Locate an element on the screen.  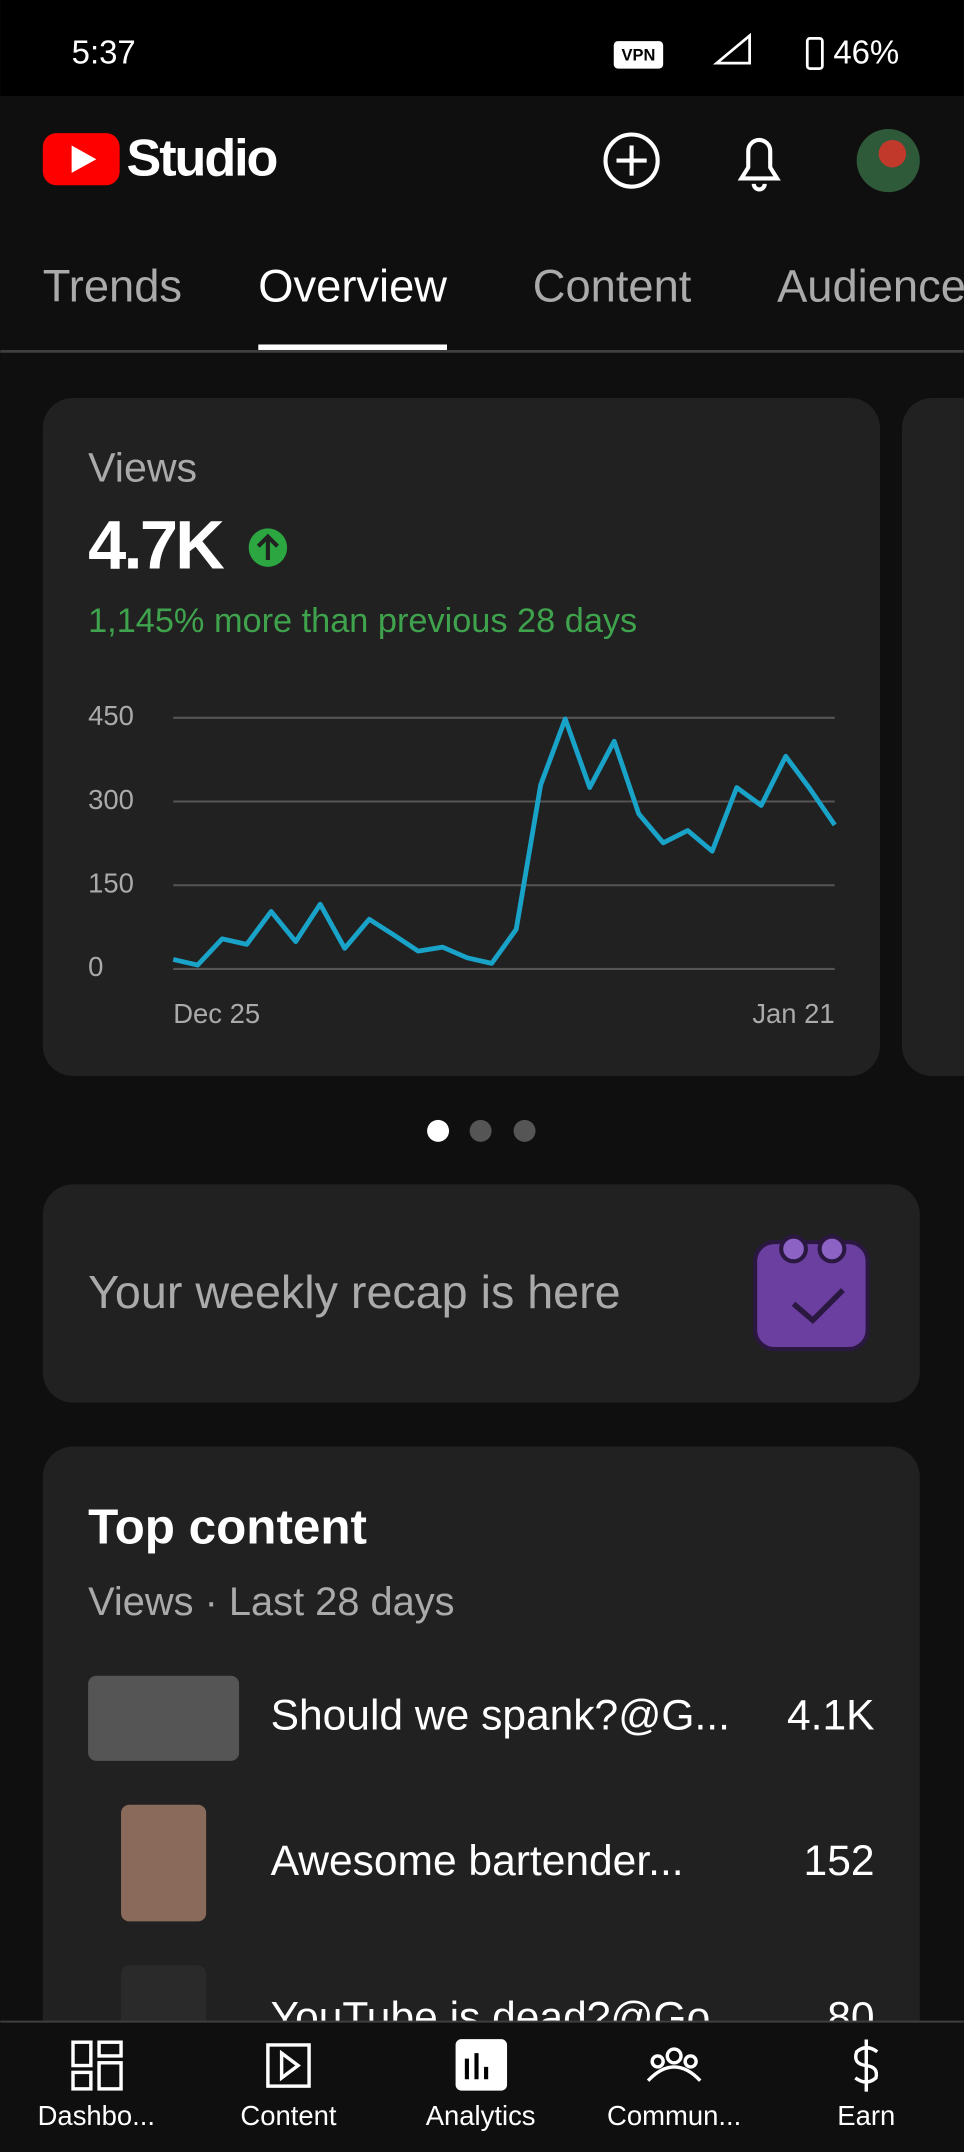
y-tick-label: 150 is located at coordinates (111, 882).